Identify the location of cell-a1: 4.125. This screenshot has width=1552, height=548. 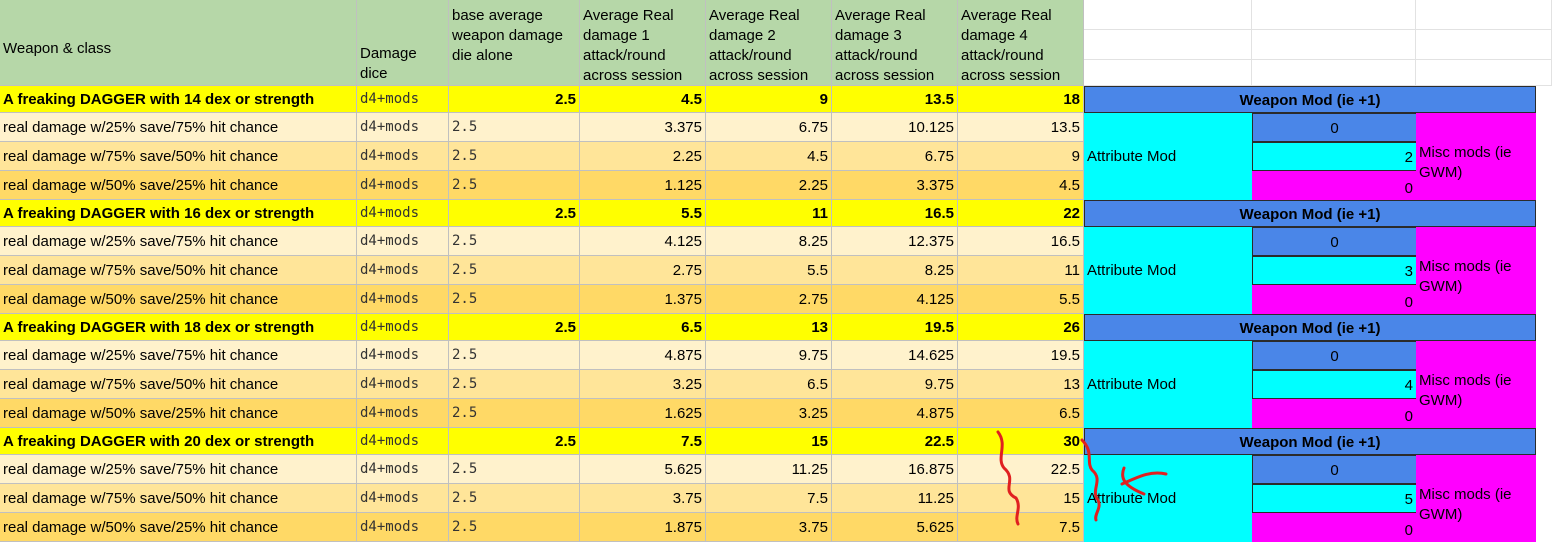
(643, 241).